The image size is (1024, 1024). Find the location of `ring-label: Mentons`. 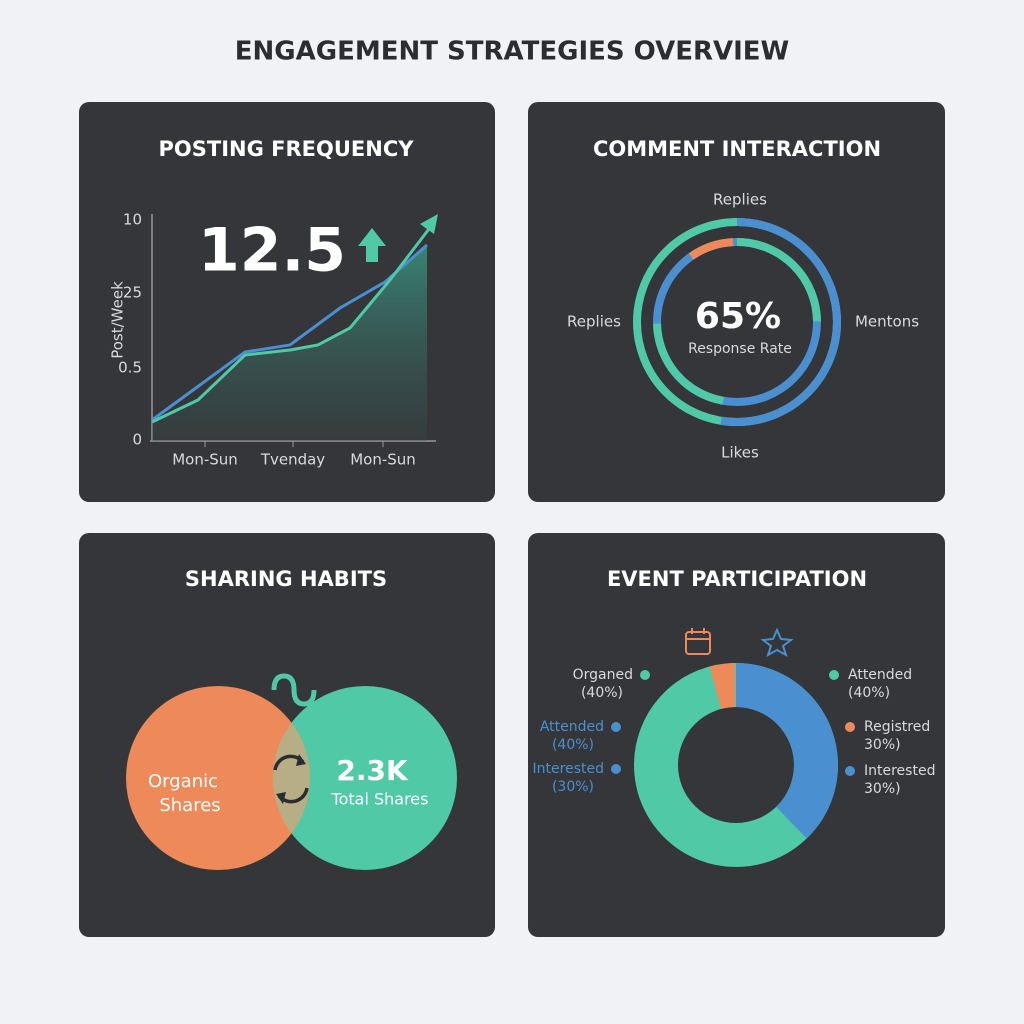

ring-label: Mentons is located at coordinates (887, 322).